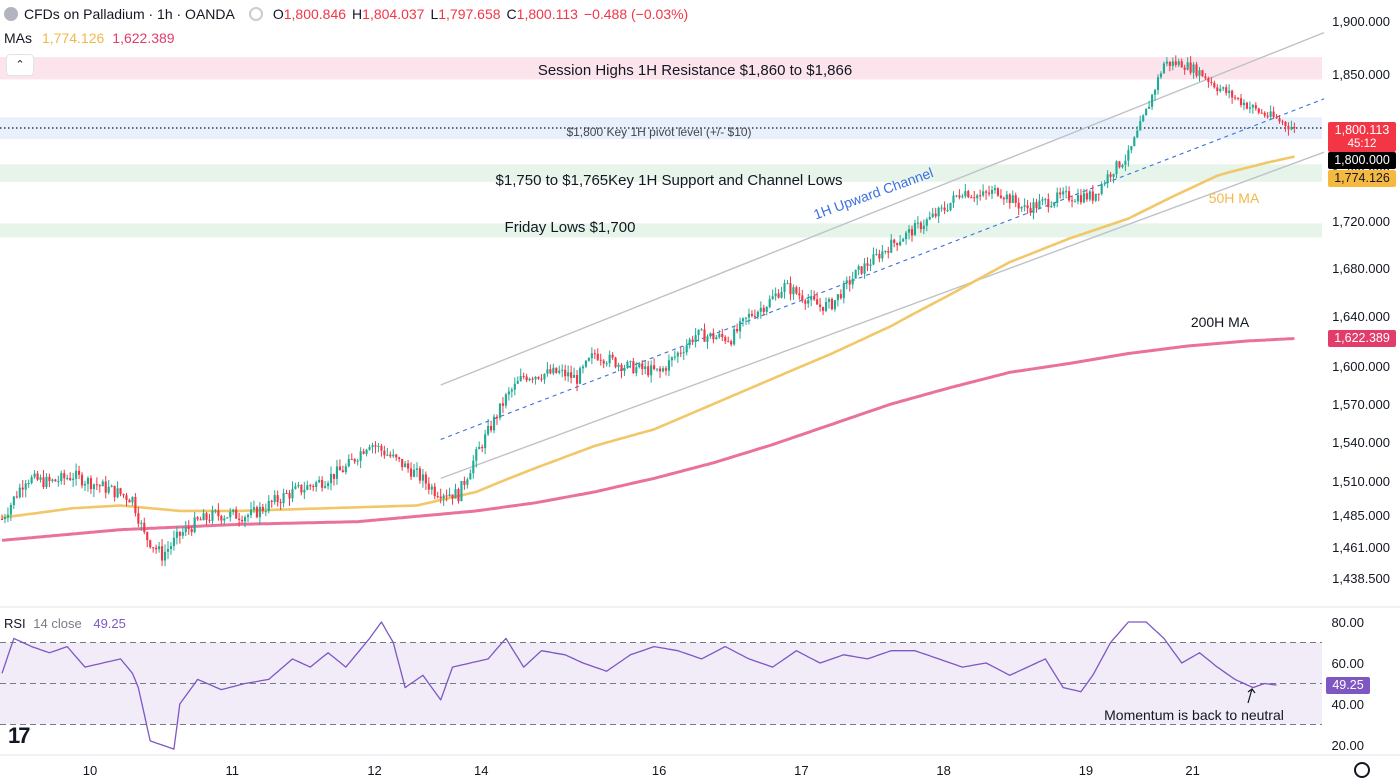  What do you see at coordinates (315, 14) in the screenshot?
I see `open-value: 1,800.846` at bounding box center [315, 14].